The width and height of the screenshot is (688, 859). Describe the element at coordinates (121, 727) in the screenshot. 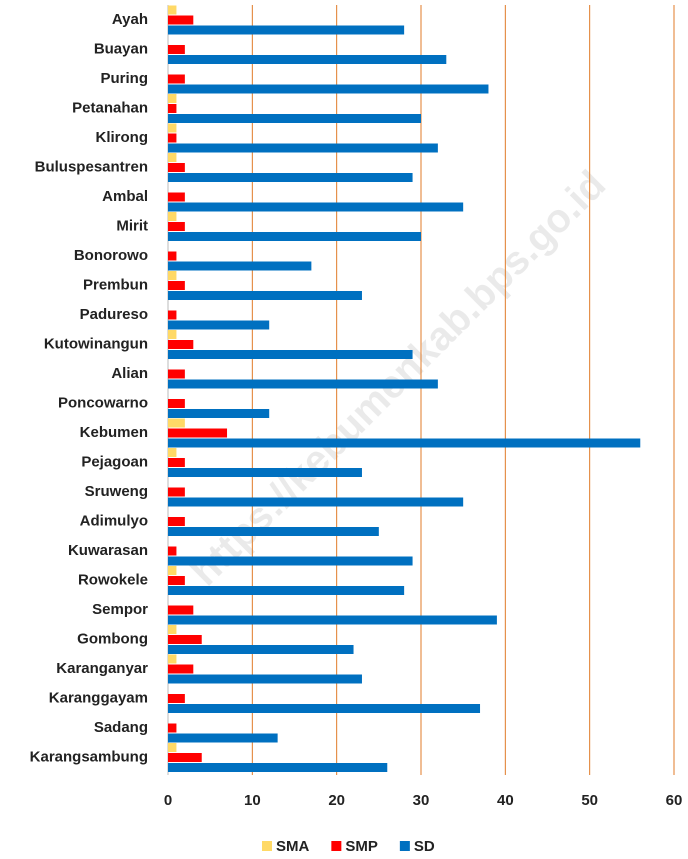

I see `y-tick-label: Sadang` at that location.